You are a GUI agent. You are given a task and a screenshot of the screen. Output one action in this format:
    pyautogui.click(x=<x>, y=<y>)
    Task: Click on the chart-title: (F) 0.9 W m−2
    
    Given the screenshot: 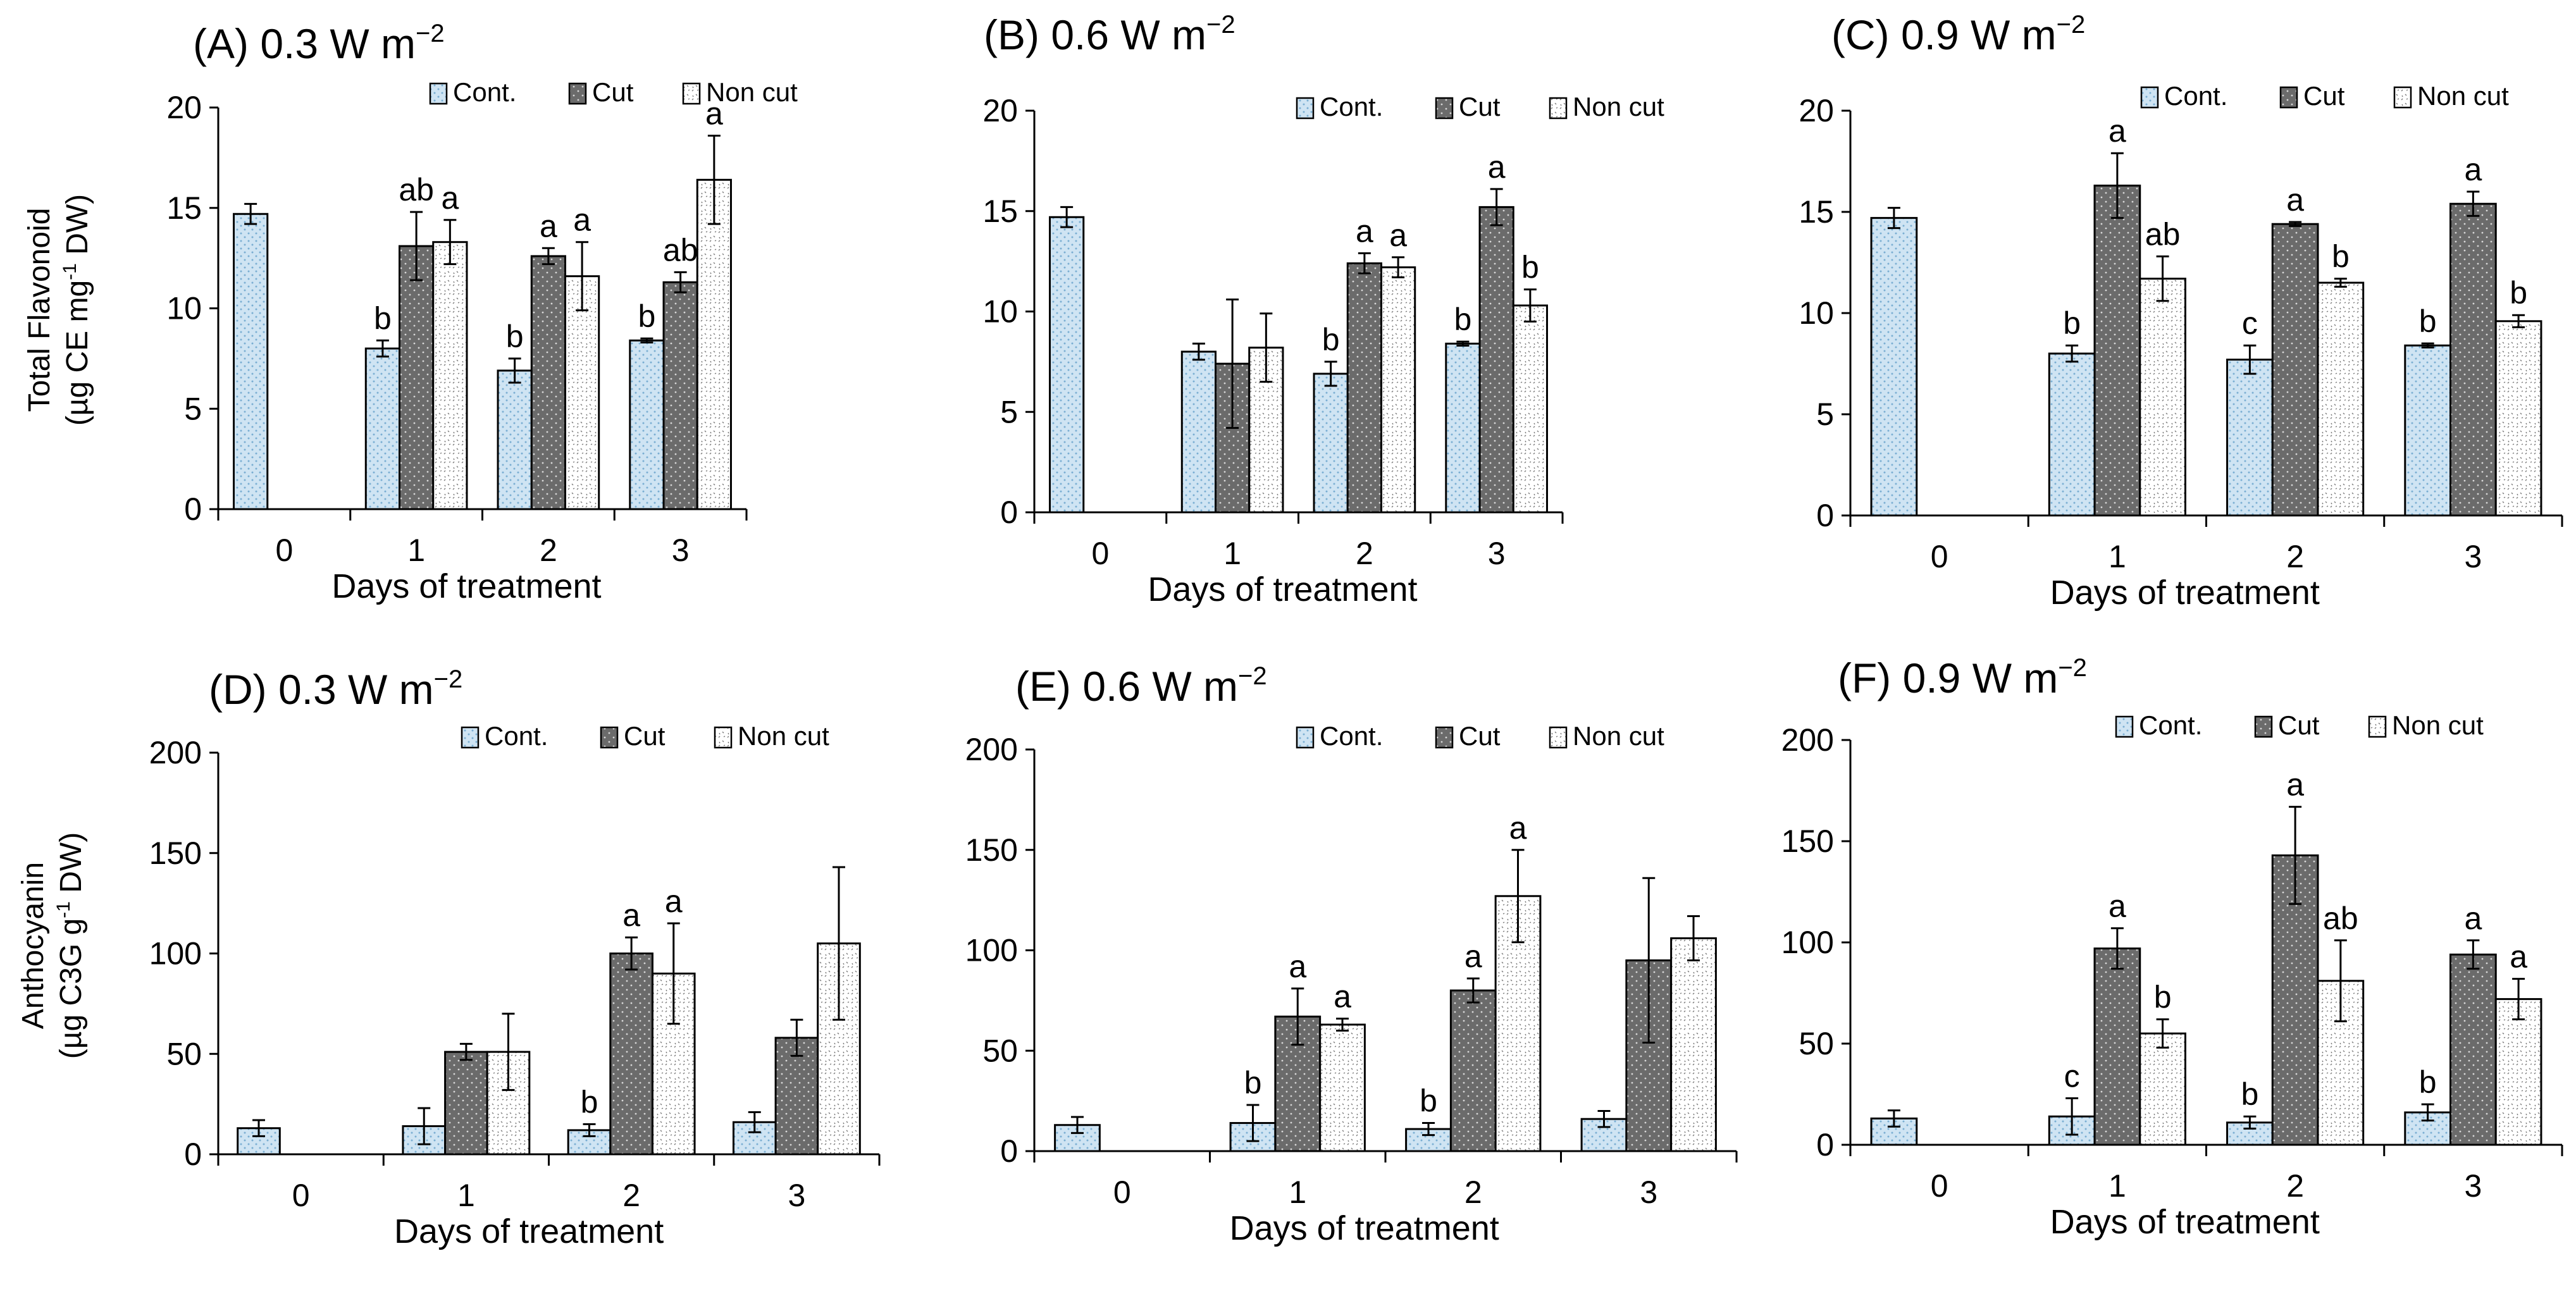 What is the action you would take?
    pyautogui.click(x=1963, y=677)
    